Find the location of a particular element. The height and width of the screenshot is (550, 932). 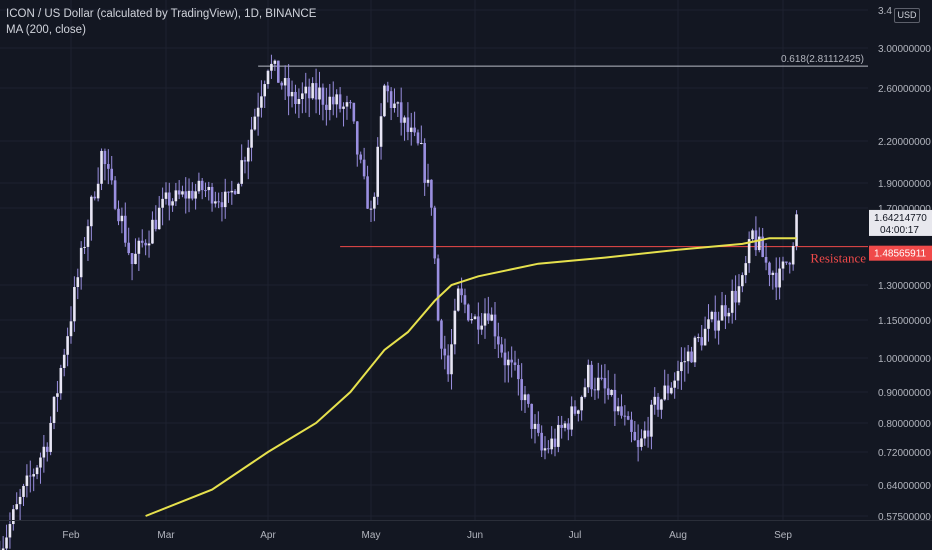

price-tick-label: 1.70000000 is located at coordinates (904, 209).